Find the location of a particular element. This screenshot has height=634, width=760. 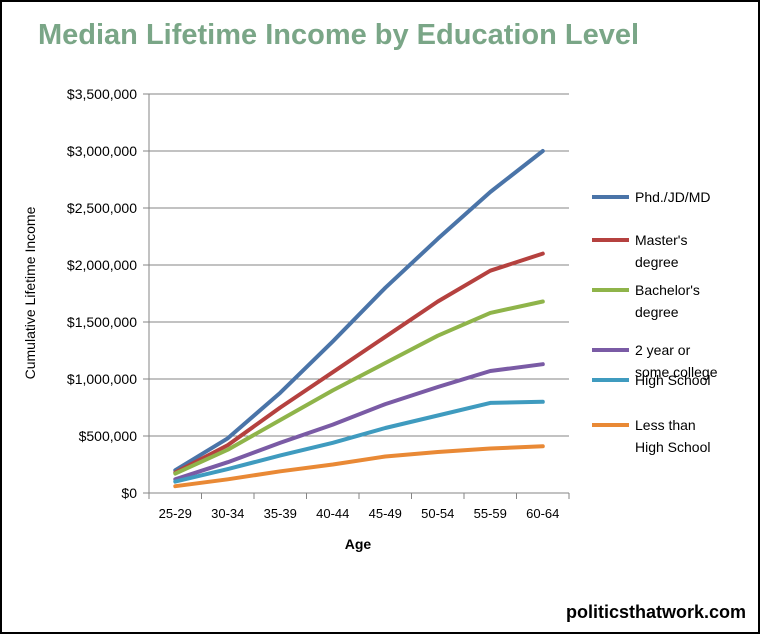

legend-label: Bachelor's is located at coordinates (667, 290).